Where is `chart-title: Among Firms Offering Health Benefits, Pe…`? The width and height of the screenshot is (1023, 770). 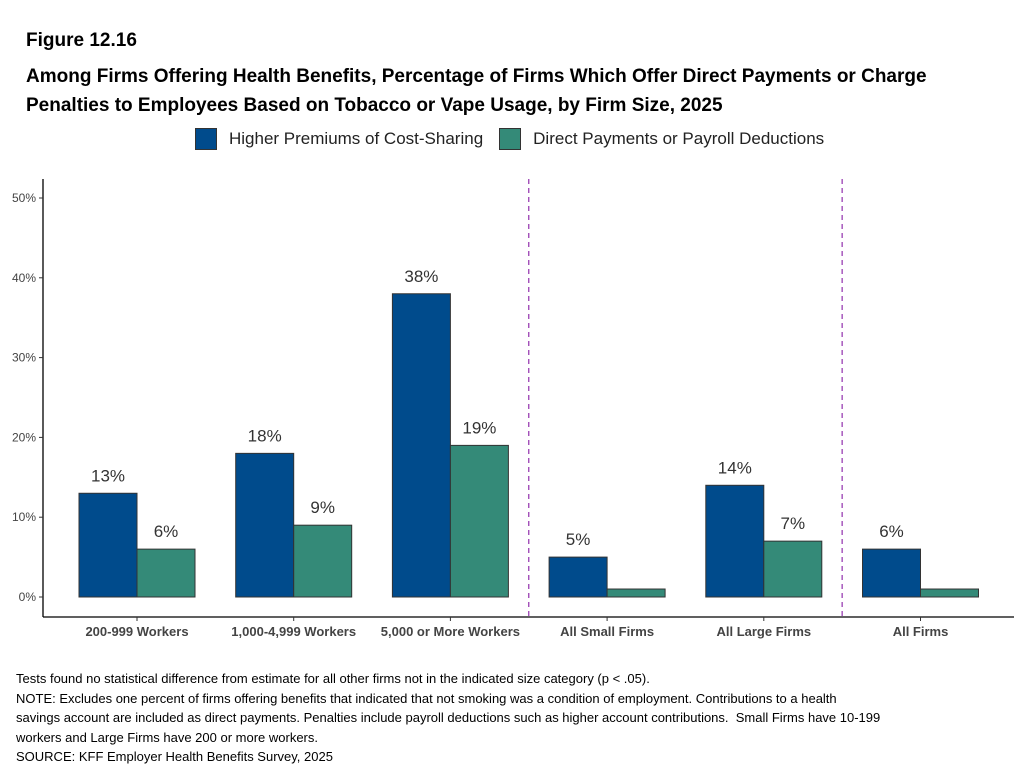
chart-title: Among Firms Offering Health Benefits, Pe… is located at coordinates (476, 91).